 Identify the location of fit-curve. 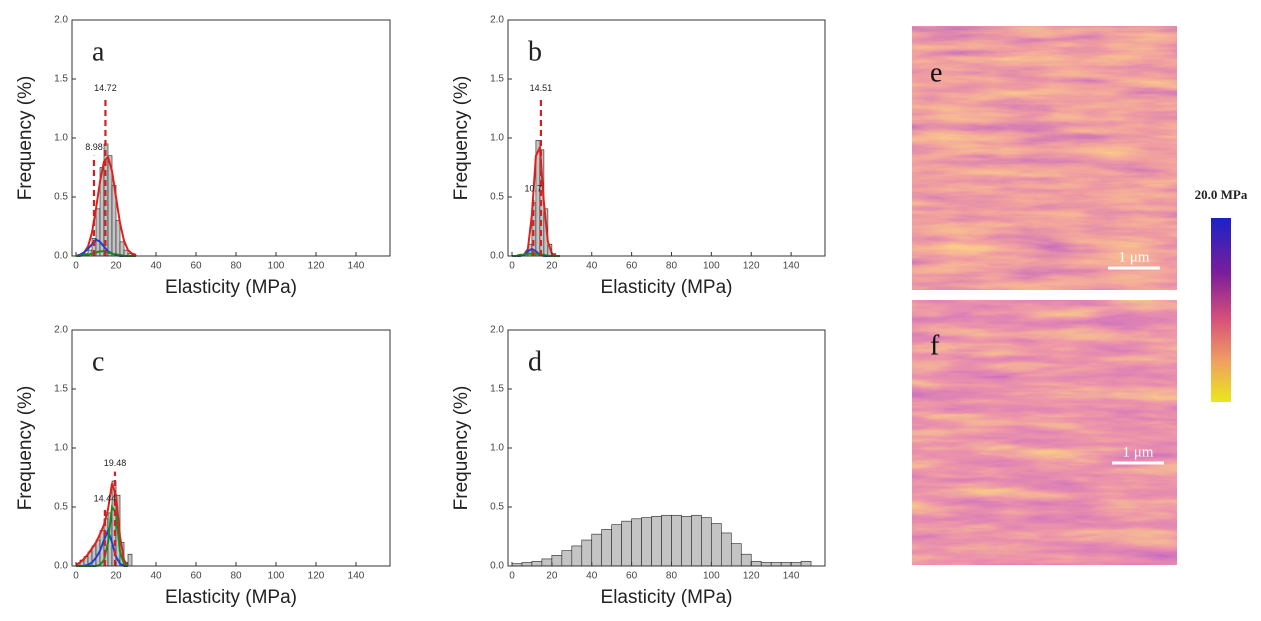
(102, 525).